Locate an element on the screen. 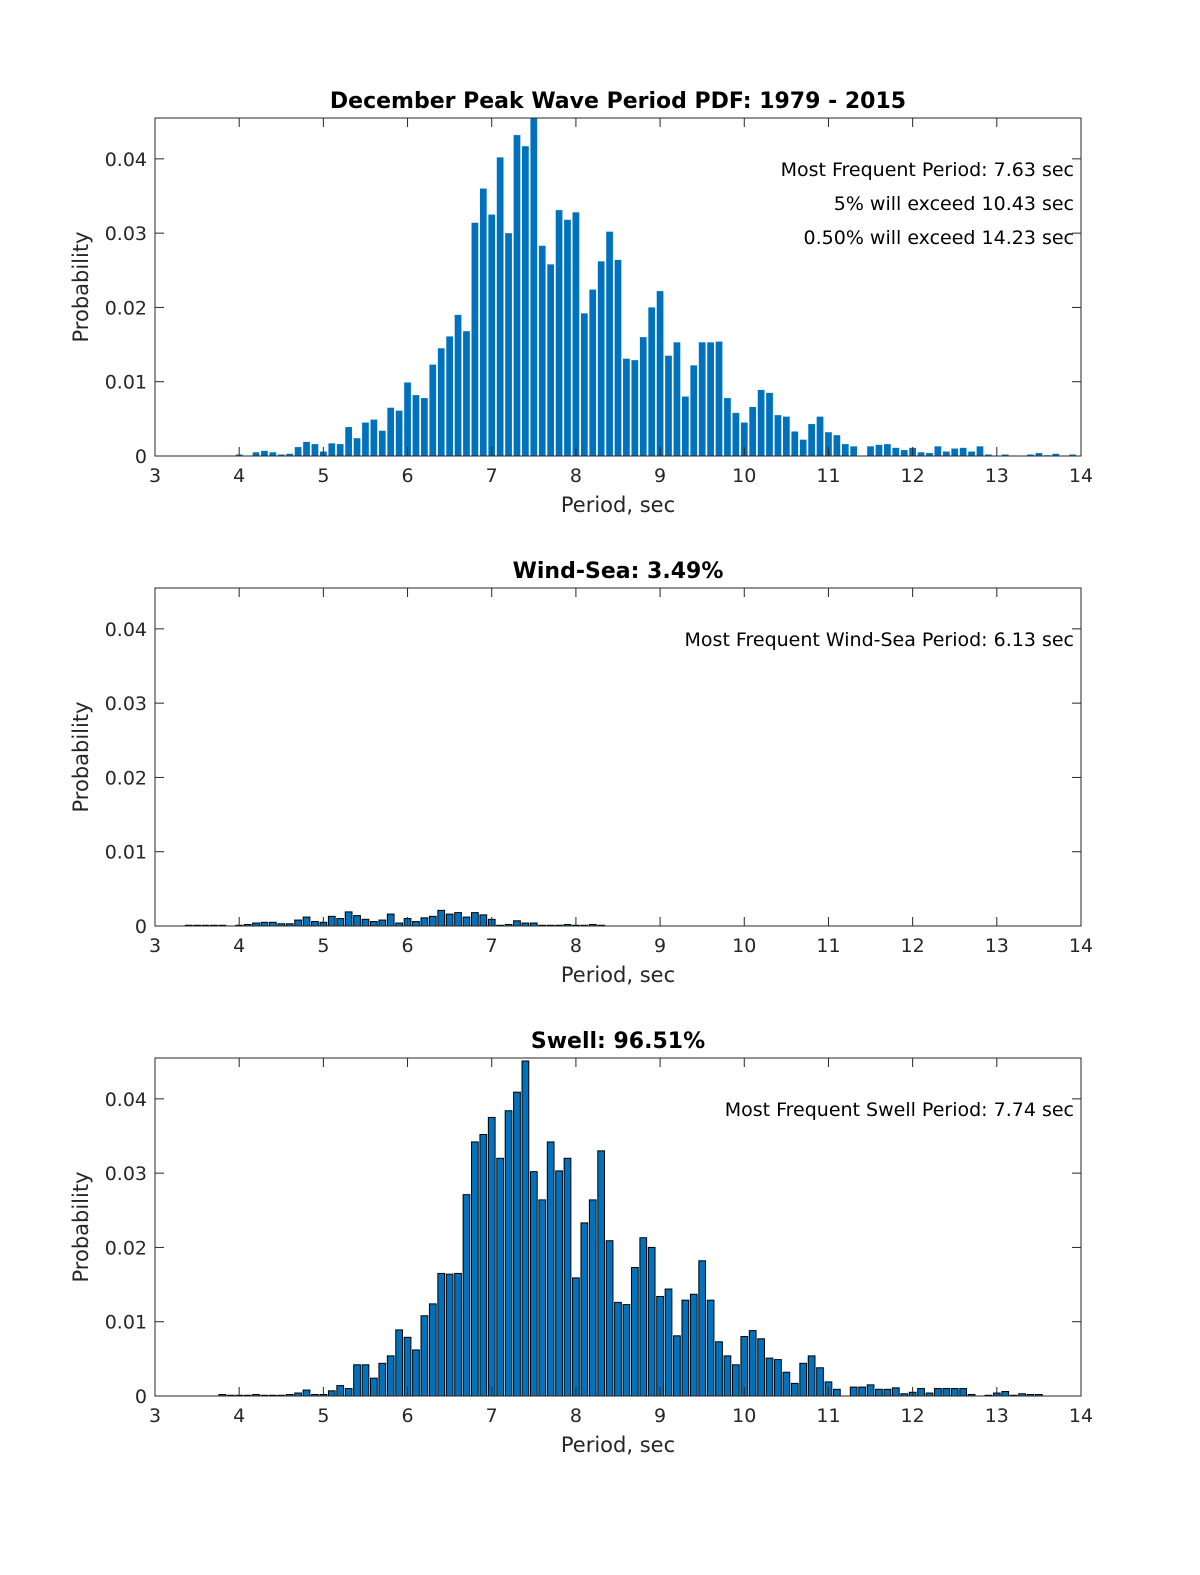  annotation-most-frequent: Most Frequent Wind-Sea Period: 6.13 sec is located at coordinates (879, 640).